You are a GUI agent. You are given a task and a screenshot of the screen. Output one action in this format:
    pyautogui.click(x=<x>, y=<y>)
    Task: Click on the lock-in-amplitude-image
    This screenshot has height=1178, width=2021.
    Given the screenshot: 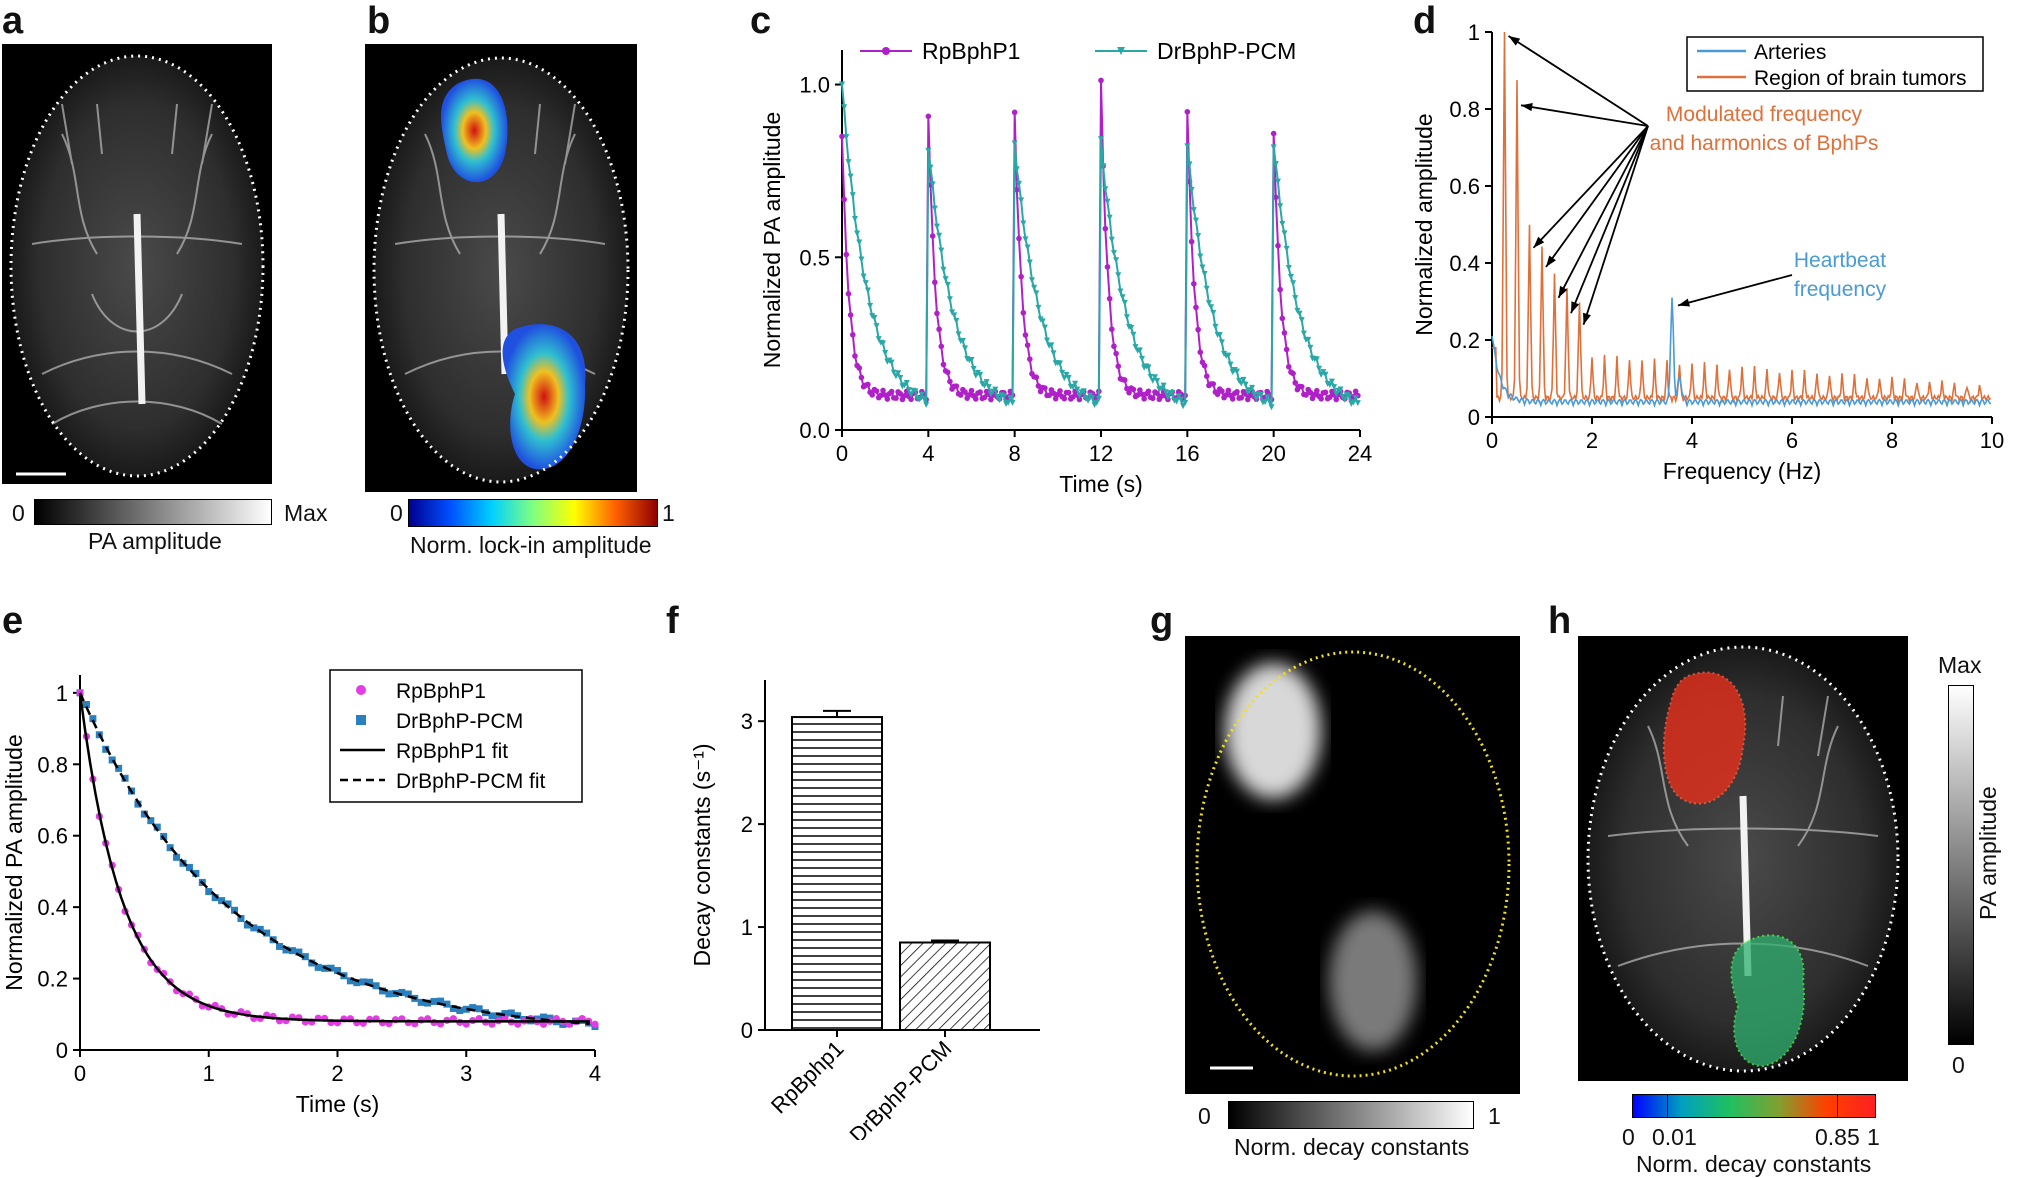 What is the action you would take?
    pyautogui.click(x=501, y=268)
    